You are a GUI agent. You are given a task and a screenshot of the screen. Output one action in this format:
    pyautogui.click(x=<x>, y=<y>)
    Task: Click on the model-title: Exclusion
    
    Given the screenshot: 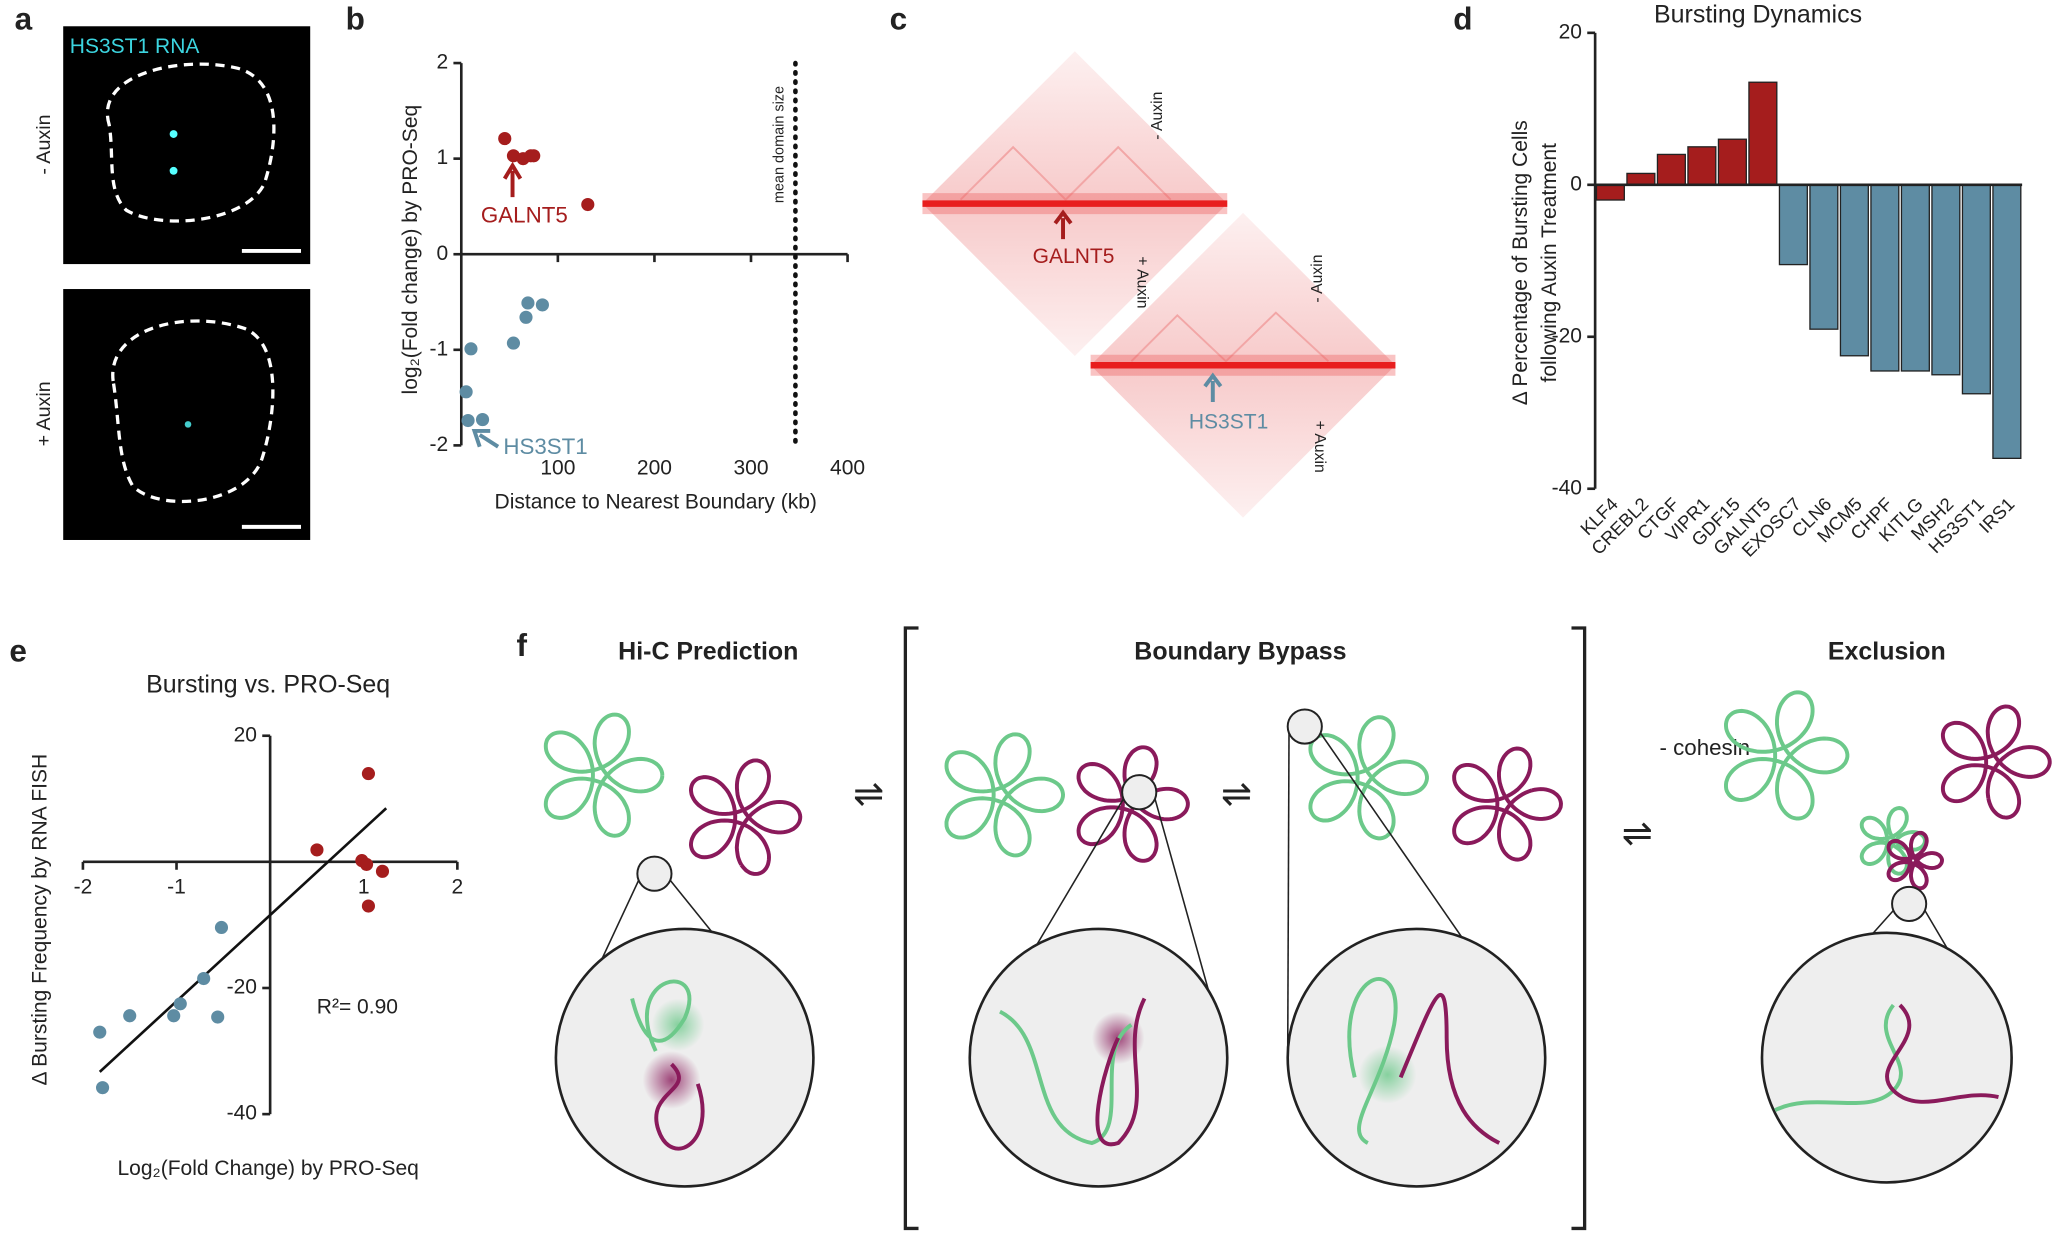 What is the action you would take?
    pyautogui.click(x=1887, y=652)
    